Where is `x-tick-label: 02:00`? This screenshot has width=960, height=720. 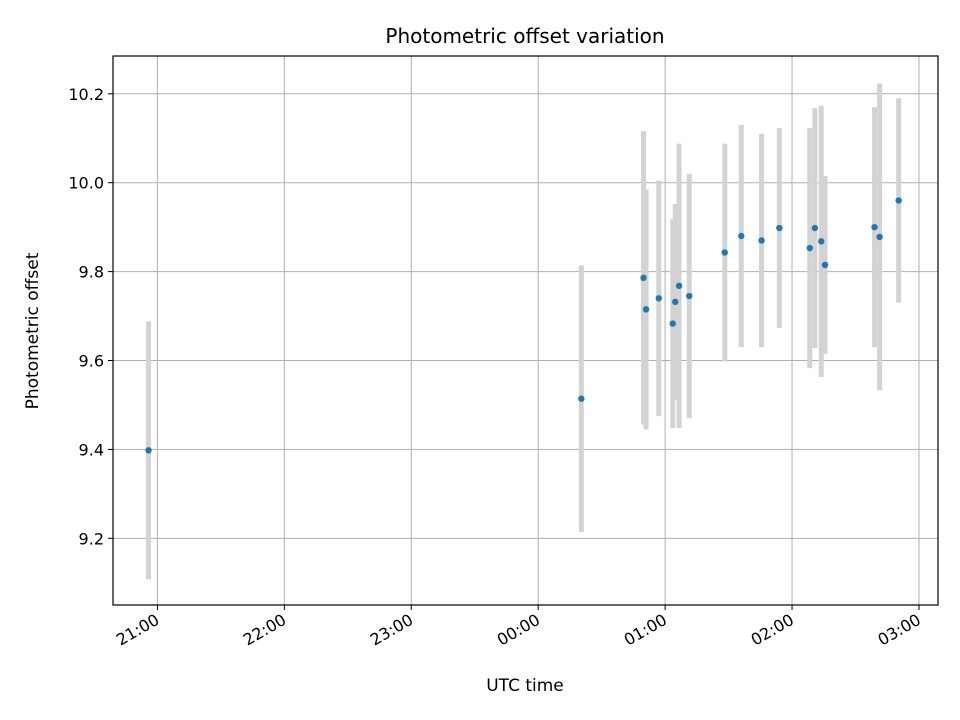
x-tick-label: 02:00 is located at coordinates (772, 630).